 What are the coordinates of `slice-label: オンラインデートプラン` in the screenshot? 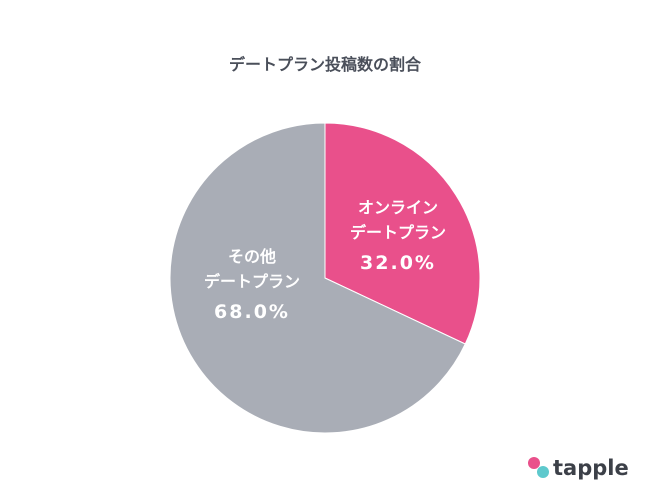 It's located at (398, 220).